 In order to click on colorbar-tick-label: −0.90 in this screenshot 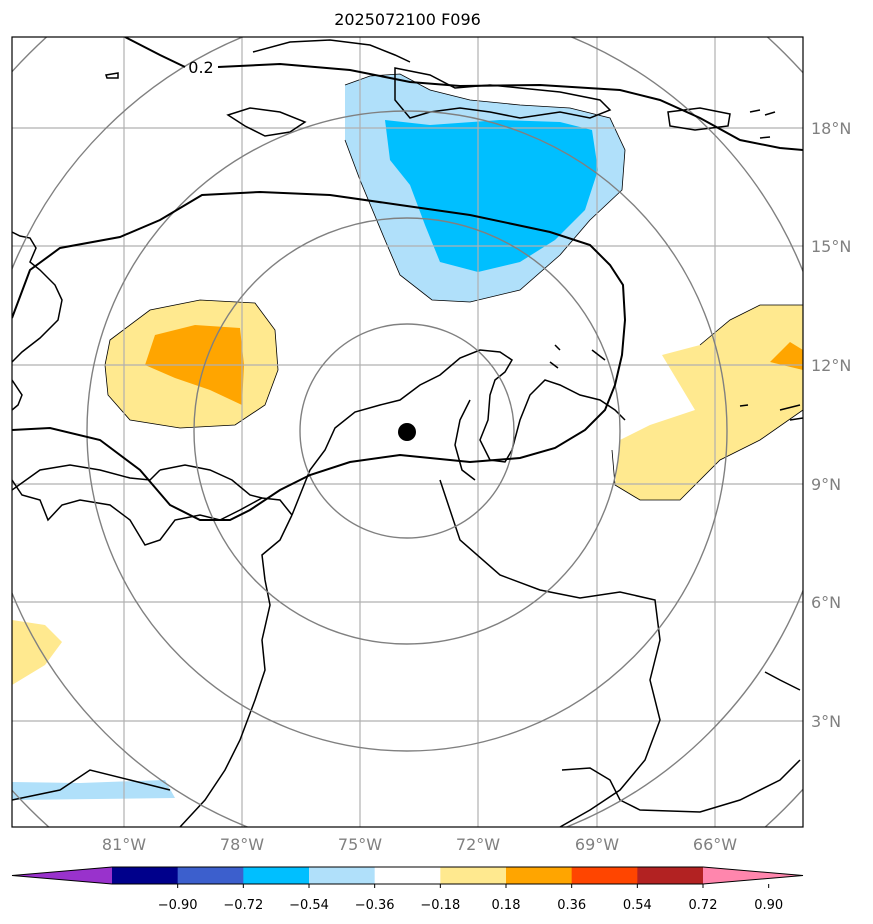, I will do `click(178, 905)`.